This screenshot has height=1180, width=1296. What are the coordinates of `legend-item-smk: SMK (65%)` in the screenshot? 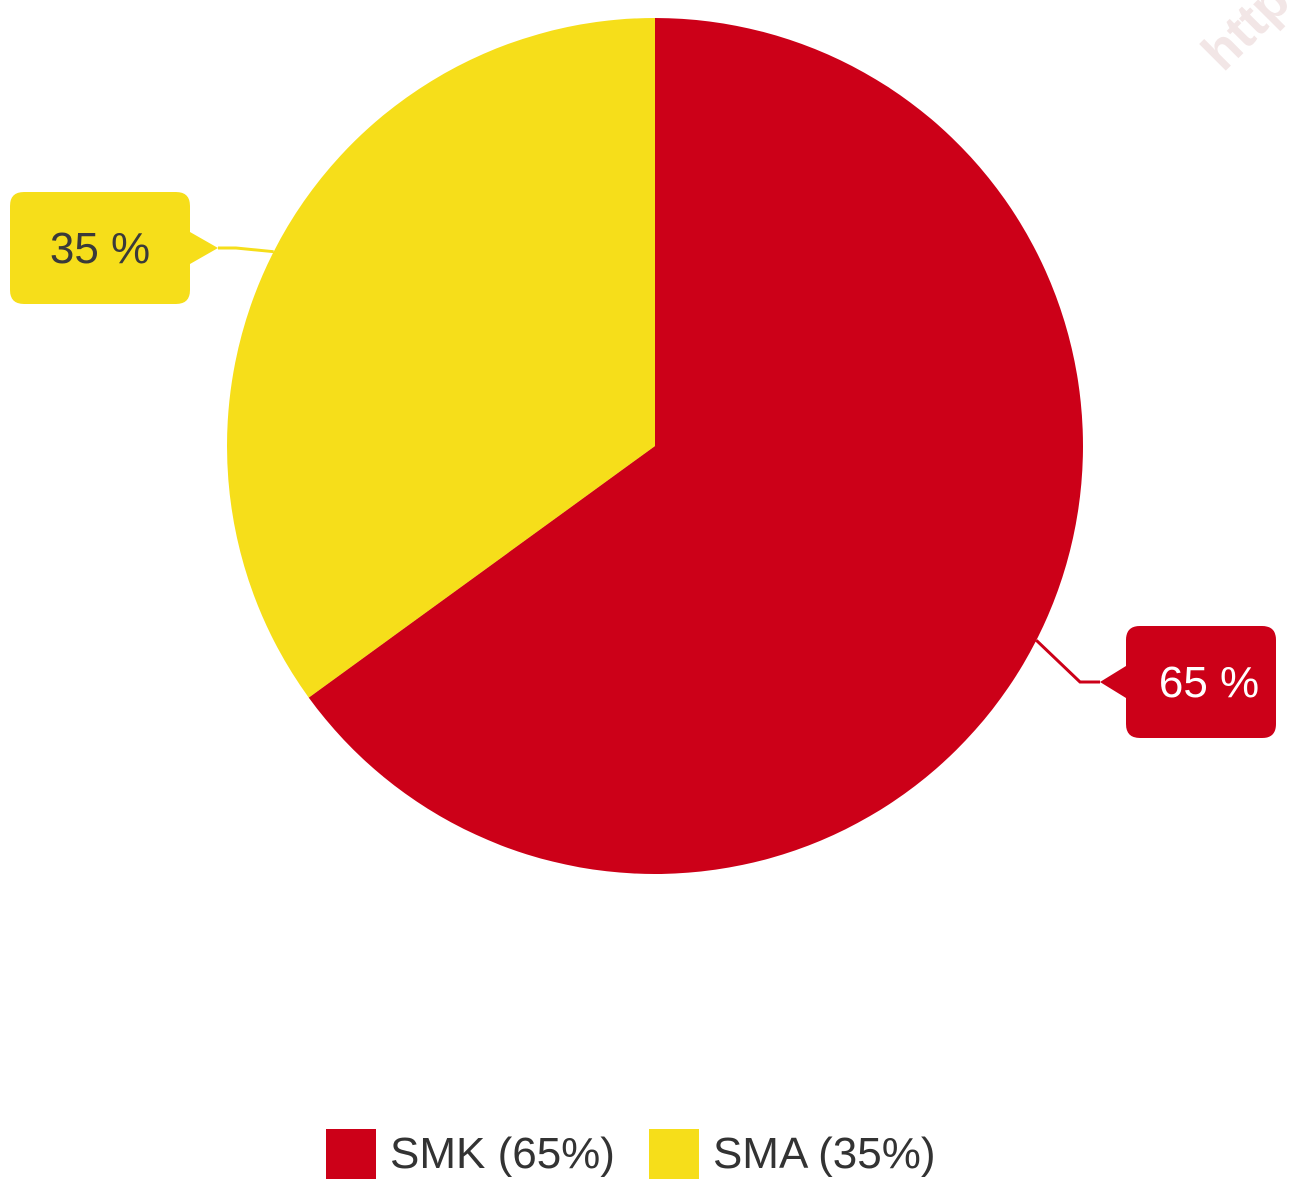 It's located at (470, 1154).